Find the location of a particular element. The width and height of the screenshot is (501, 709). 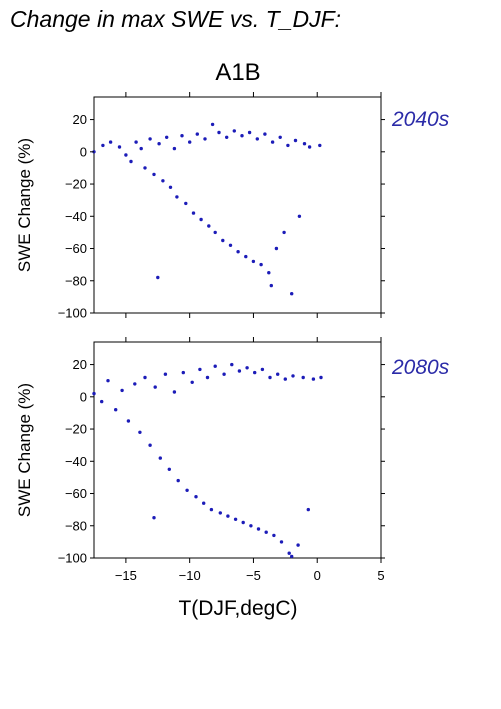

x-tick-label: −10 is located at coordinates (190, 575).